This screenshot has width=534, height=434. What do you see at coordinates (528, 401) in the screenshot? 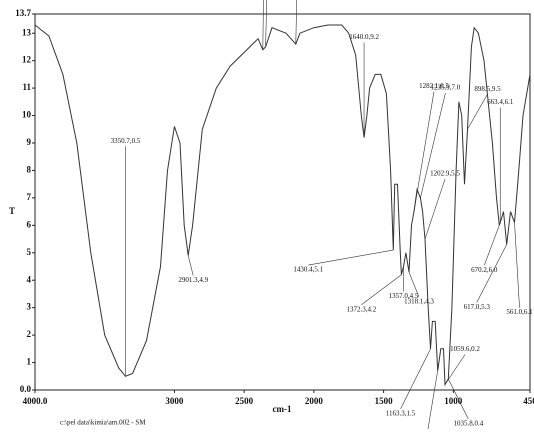
I see `x-tick-label: 450` at bounding box center [528, 401].